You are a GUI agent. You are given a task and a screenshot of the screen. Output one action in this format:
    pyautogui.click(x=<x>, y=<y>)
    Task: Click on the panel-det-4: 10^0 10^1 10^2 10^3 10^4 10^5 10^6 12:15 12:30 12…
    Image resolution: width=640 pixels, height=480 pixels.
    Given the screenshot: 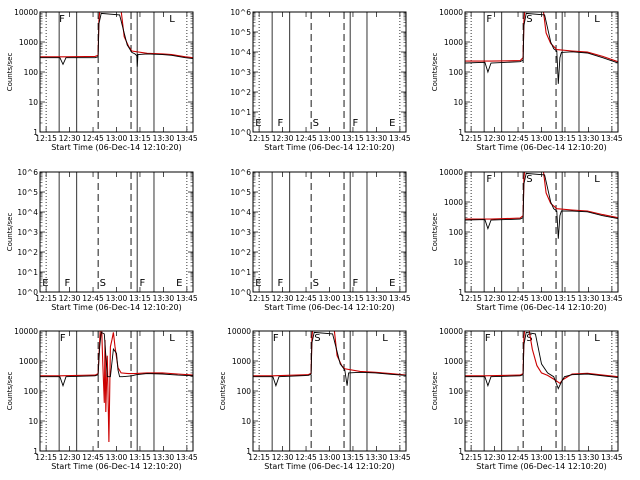 What is the action you would take?
    pyautogui.click(x=102, y=240)
    